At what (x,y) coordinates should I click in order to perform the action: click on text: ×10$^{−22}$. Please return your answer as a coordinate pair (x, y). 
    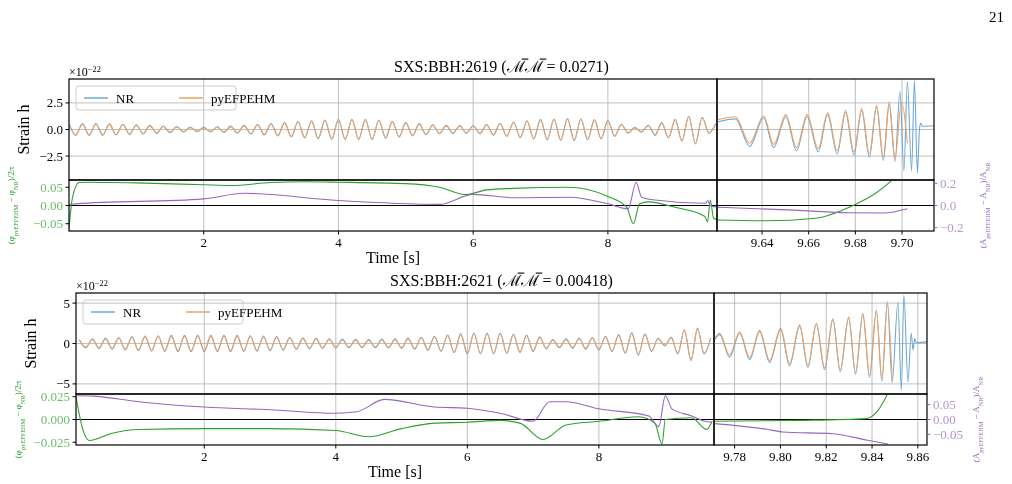
    Looking at the image, I should click on (92, 285).